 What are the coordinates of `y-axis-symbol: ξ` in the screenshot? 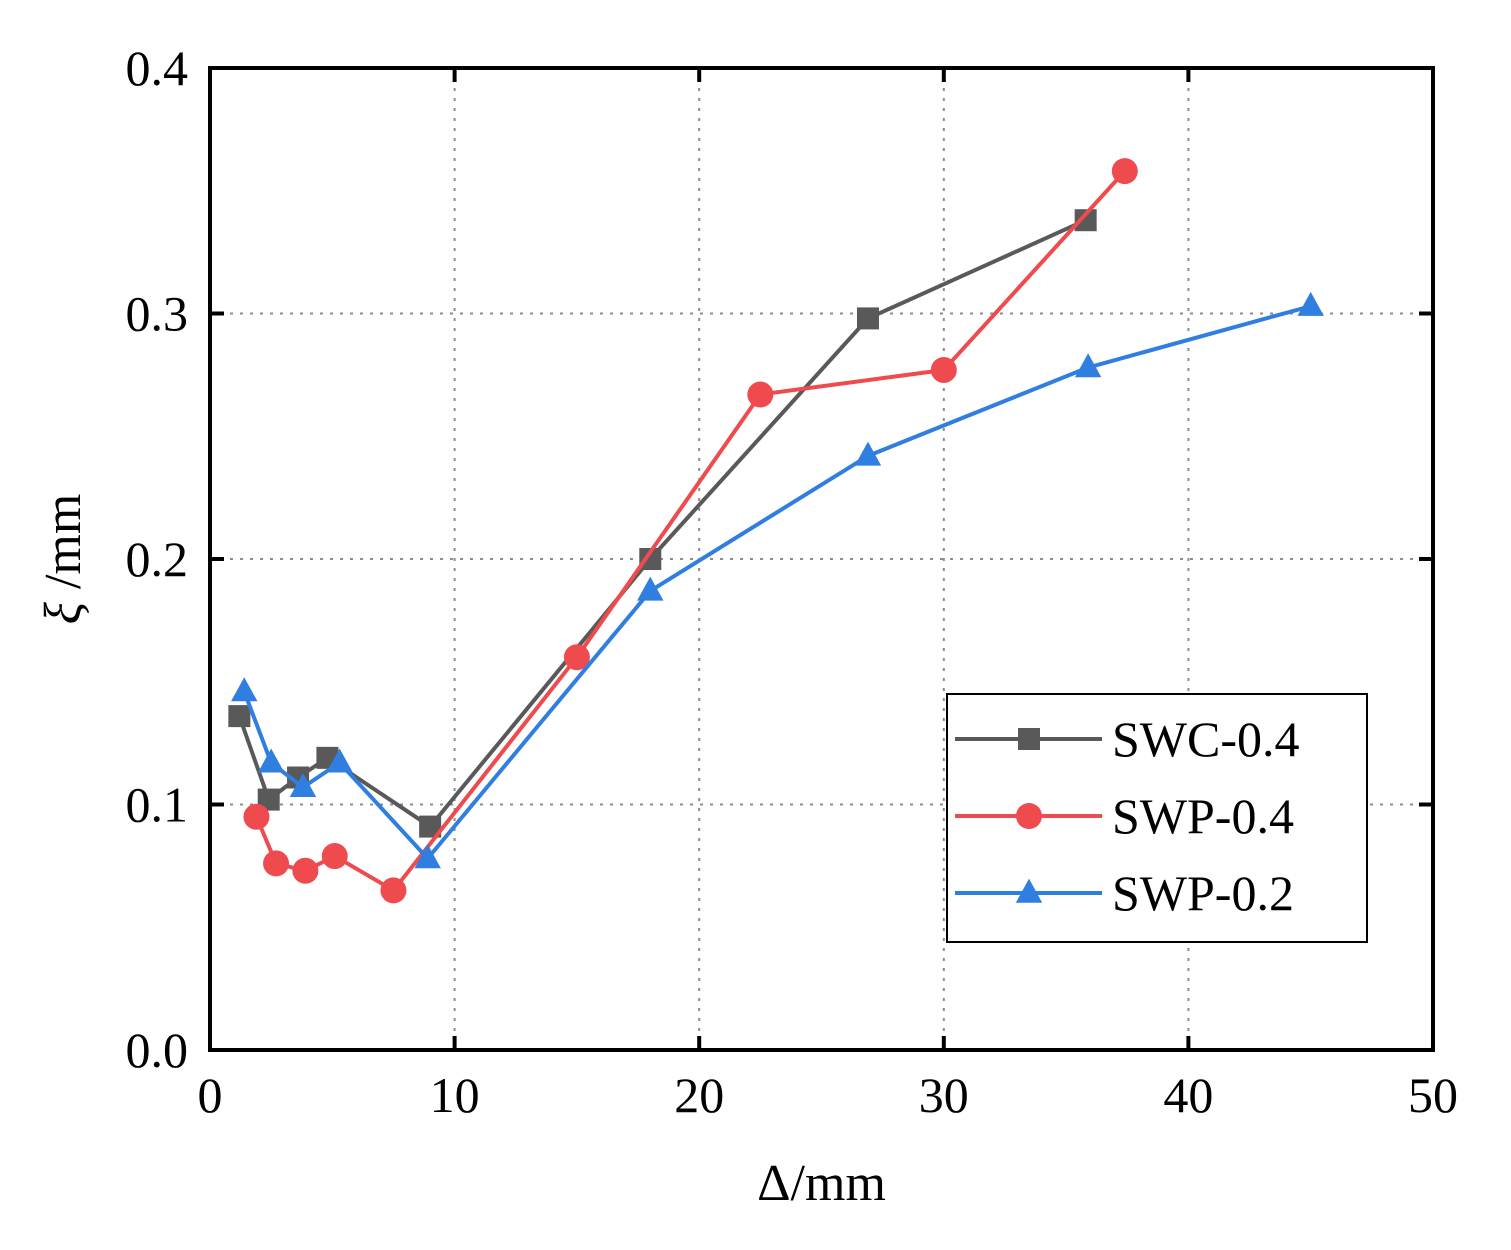 It's located at (63, 612).